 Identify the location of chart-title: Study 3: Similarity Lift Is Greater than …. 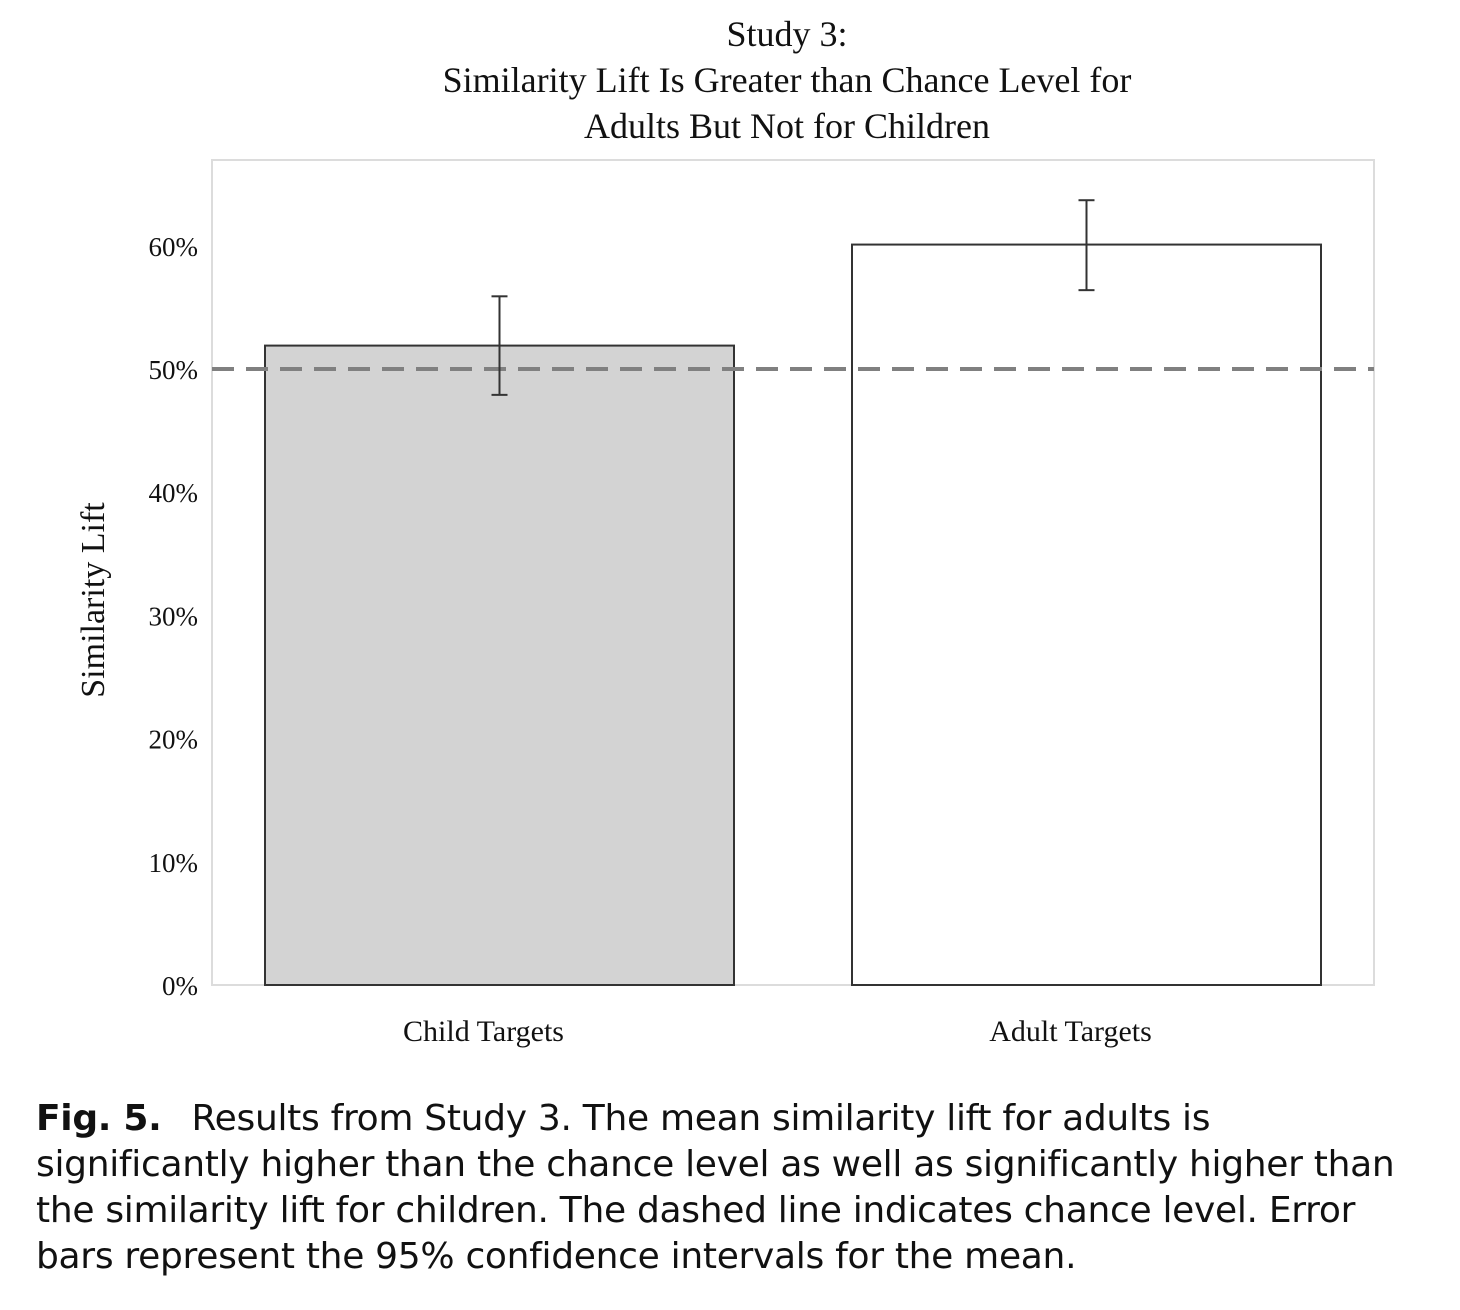
(787, 80).